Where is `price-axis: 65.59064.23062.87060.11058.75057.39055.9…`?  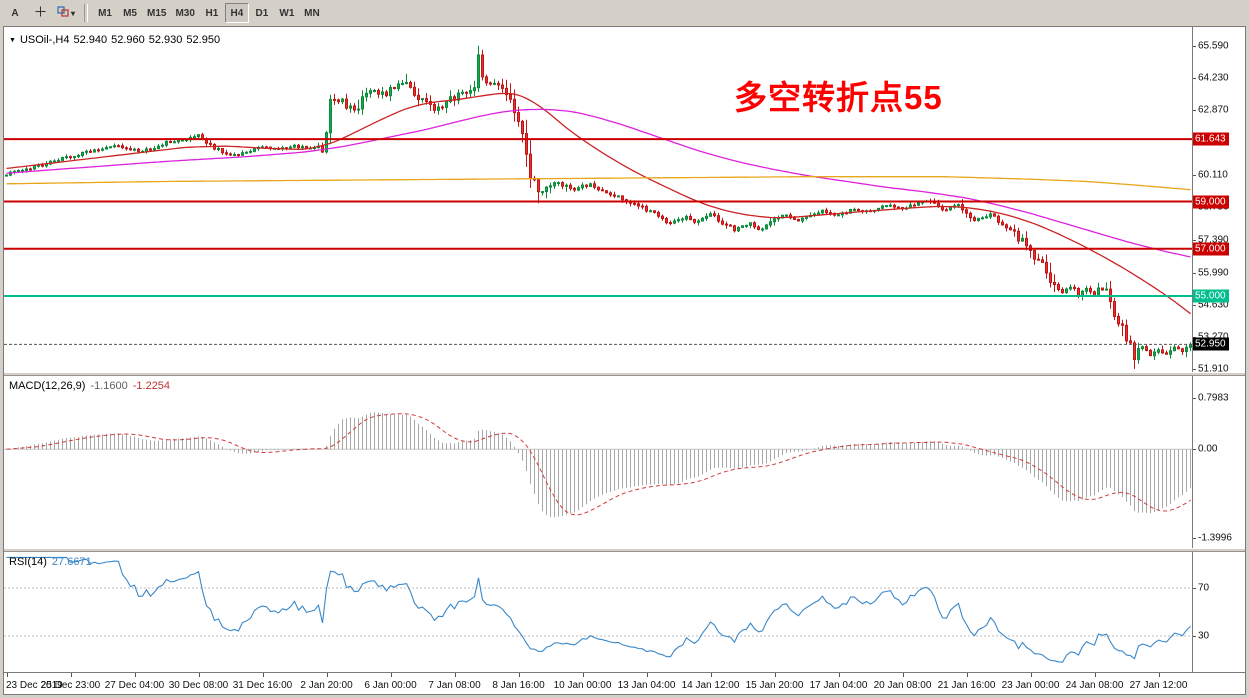 price-axis: 65.59064.23062.87060.11058.75057.39055.9… is located at coordinates (1218, 199).